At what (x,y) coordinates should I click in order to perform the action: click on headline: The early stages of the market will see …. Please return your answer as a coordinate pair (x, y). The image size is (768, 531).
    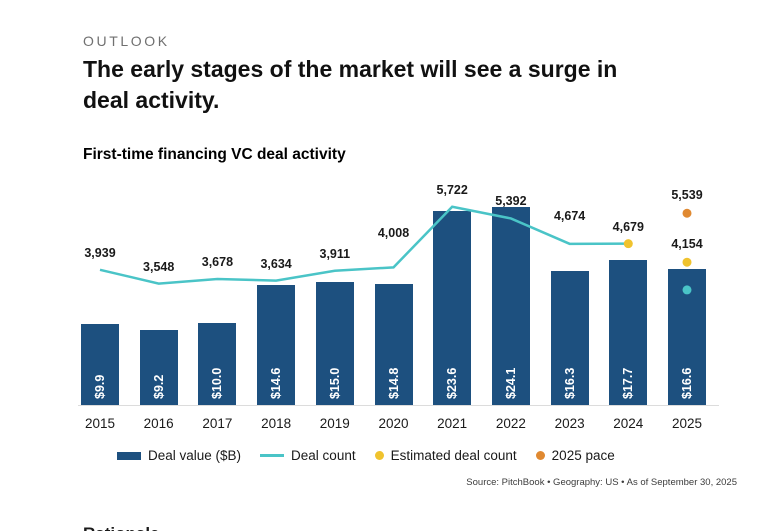
    Looking at the image, I should click on (350, 85).